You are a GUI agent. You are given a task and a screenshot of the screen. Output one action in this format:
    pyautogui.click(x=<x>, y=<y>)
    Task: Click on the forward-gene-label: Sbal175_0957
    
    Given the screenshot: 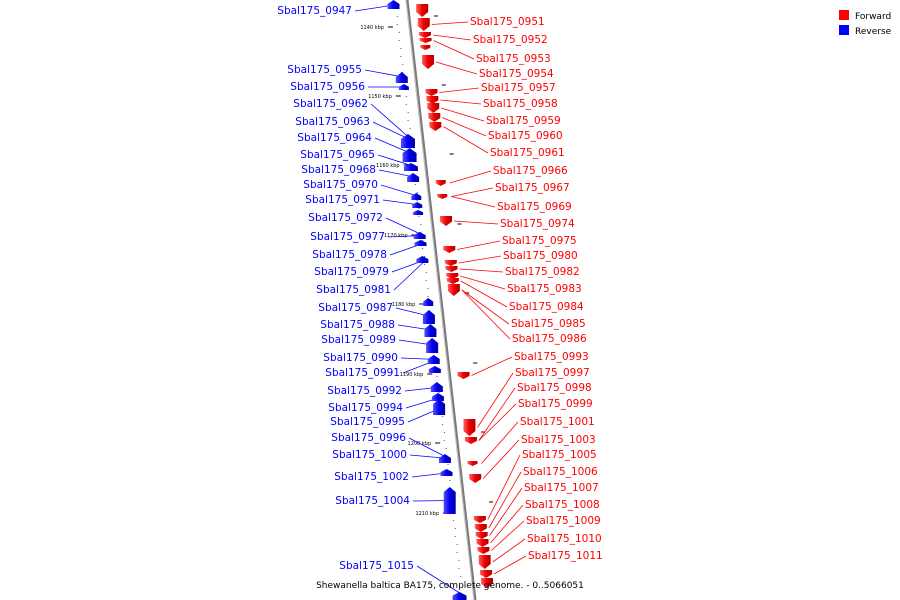 What is the action you would take?
    pyautogui.click(x=518, y=88)
    